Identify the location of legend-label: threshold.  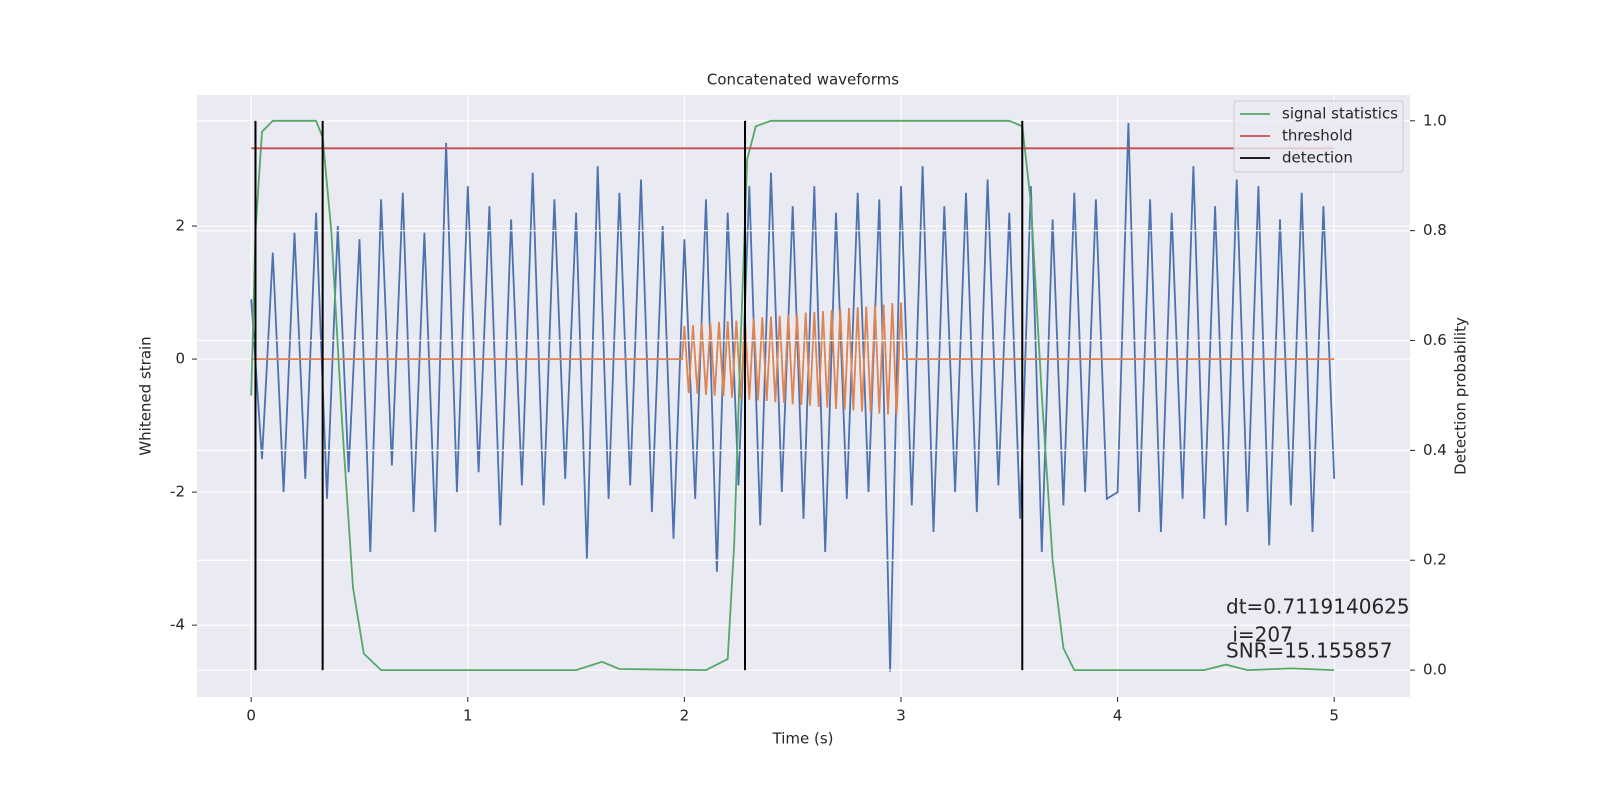
(1317, 136).